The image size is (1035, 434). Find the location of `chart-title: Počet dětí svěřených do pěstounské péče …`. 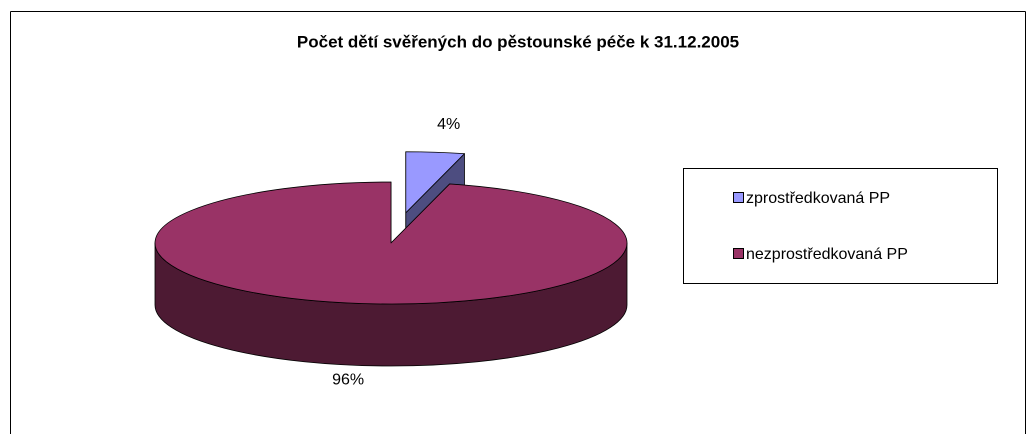

chart-title: Počet dětí svěřených do pěstounské péče … is located at coordinates (518, 41).